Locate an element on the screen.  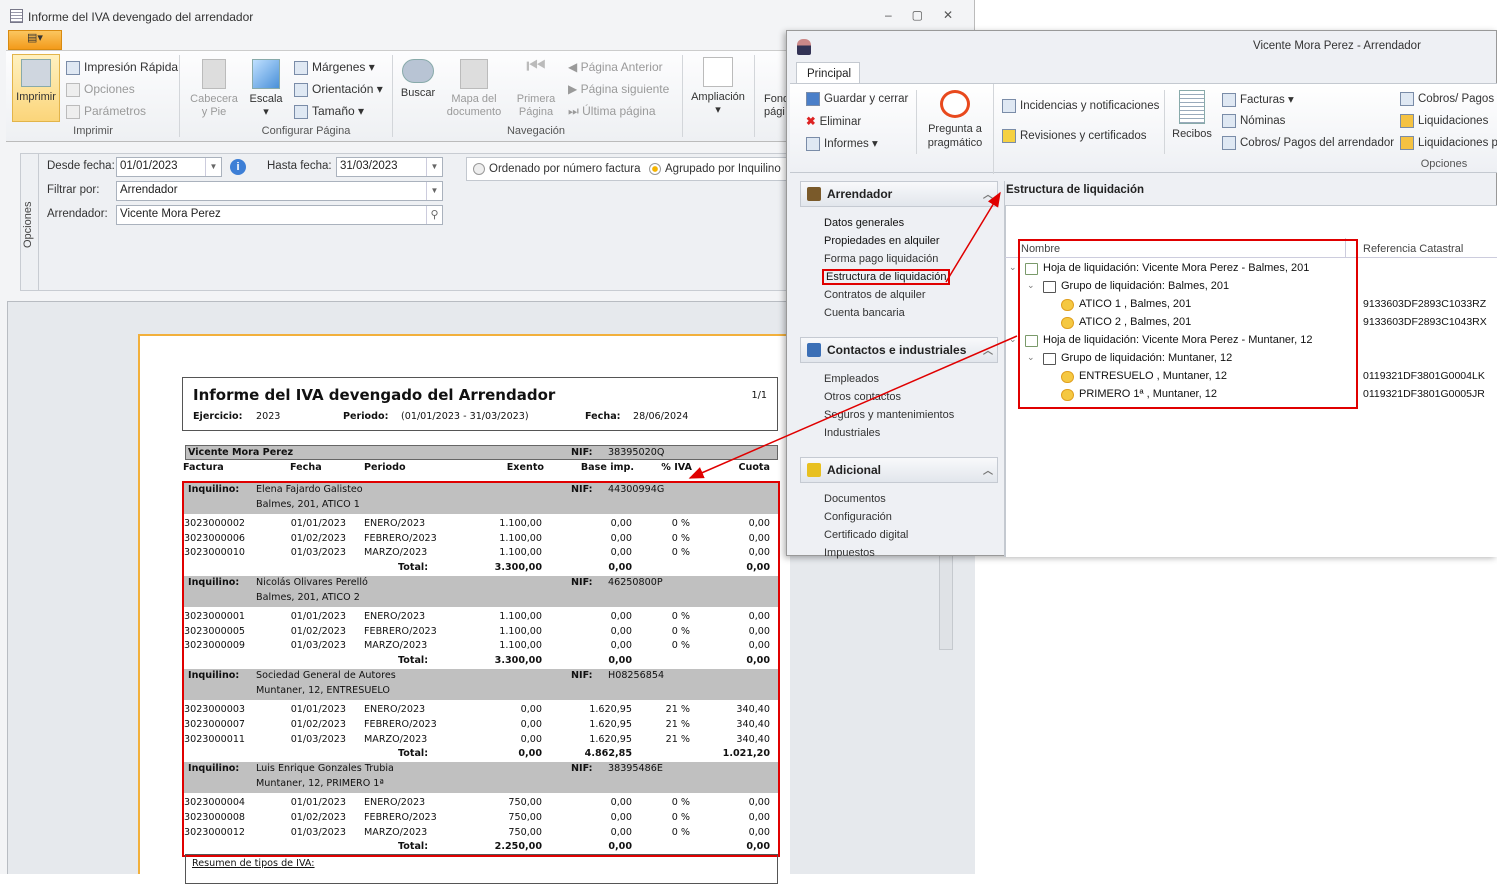
cell: FEBRERO/2023 is located at coordinates (400, 724).